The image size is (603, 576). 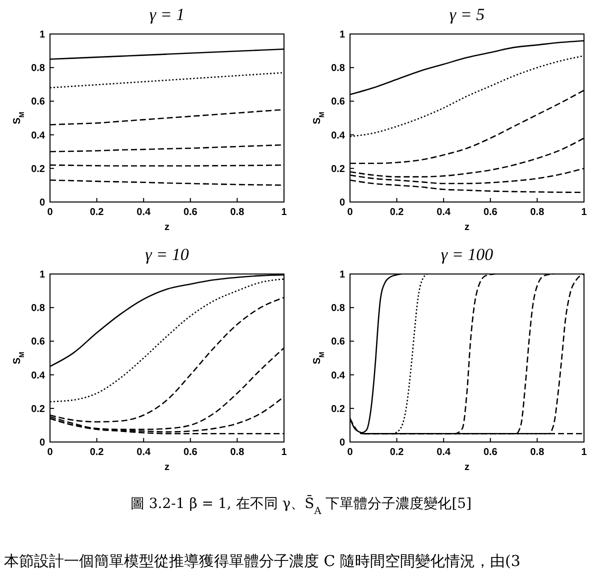 I want to click on text: 本節設計一個簡單模型從推導獲得單體分子濃度 C 隨時間空間變化情況，由(3, so click(x=262, y=561).